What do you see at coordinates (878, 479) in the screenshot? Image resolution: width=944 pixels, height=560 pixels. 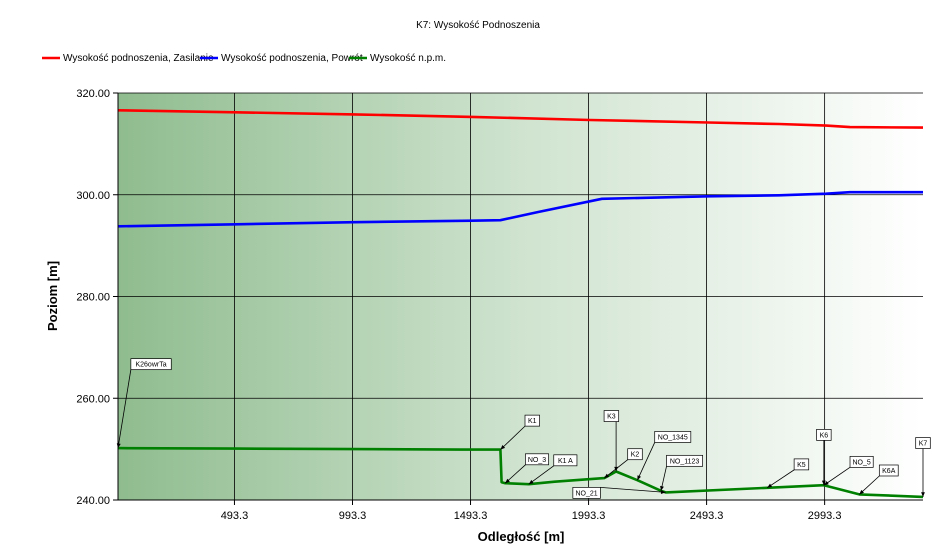 I see `annotation-k6a: K6A` at bounding box center [878, 479].